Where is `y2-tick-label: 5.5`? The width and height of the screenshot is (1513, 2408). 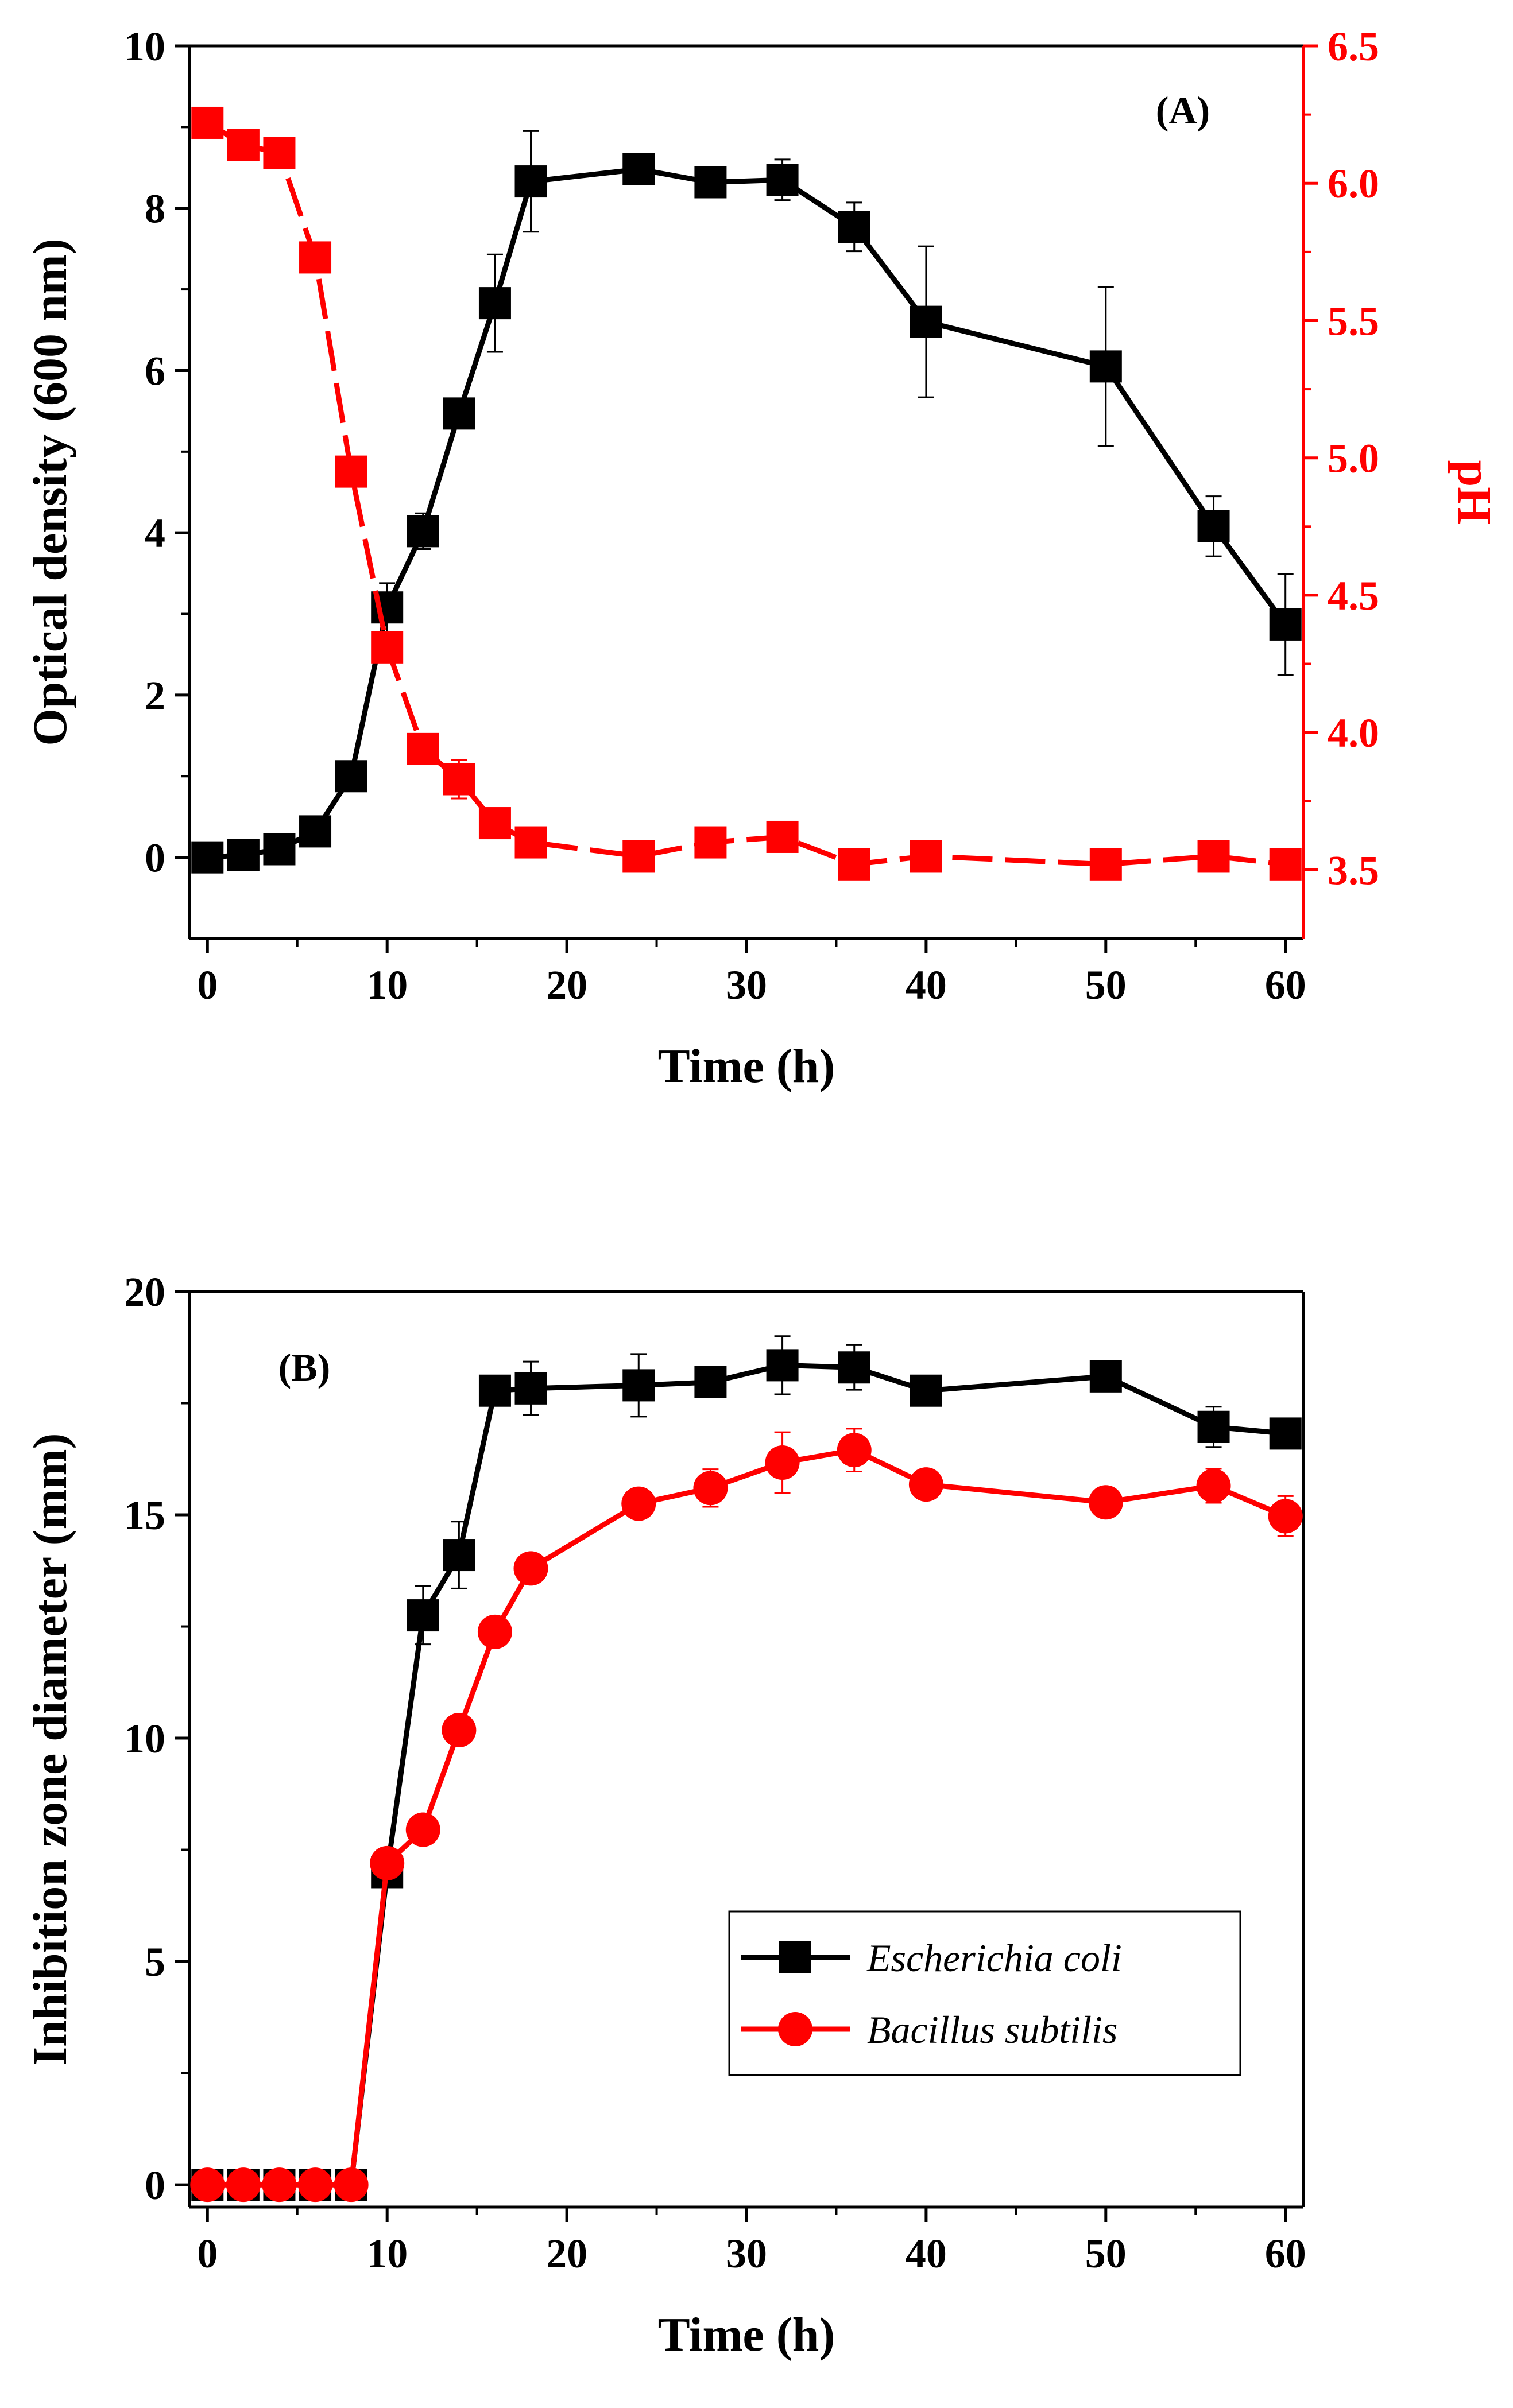
y2-tick-label: 5.5 is located at coordinates (1353, 321).